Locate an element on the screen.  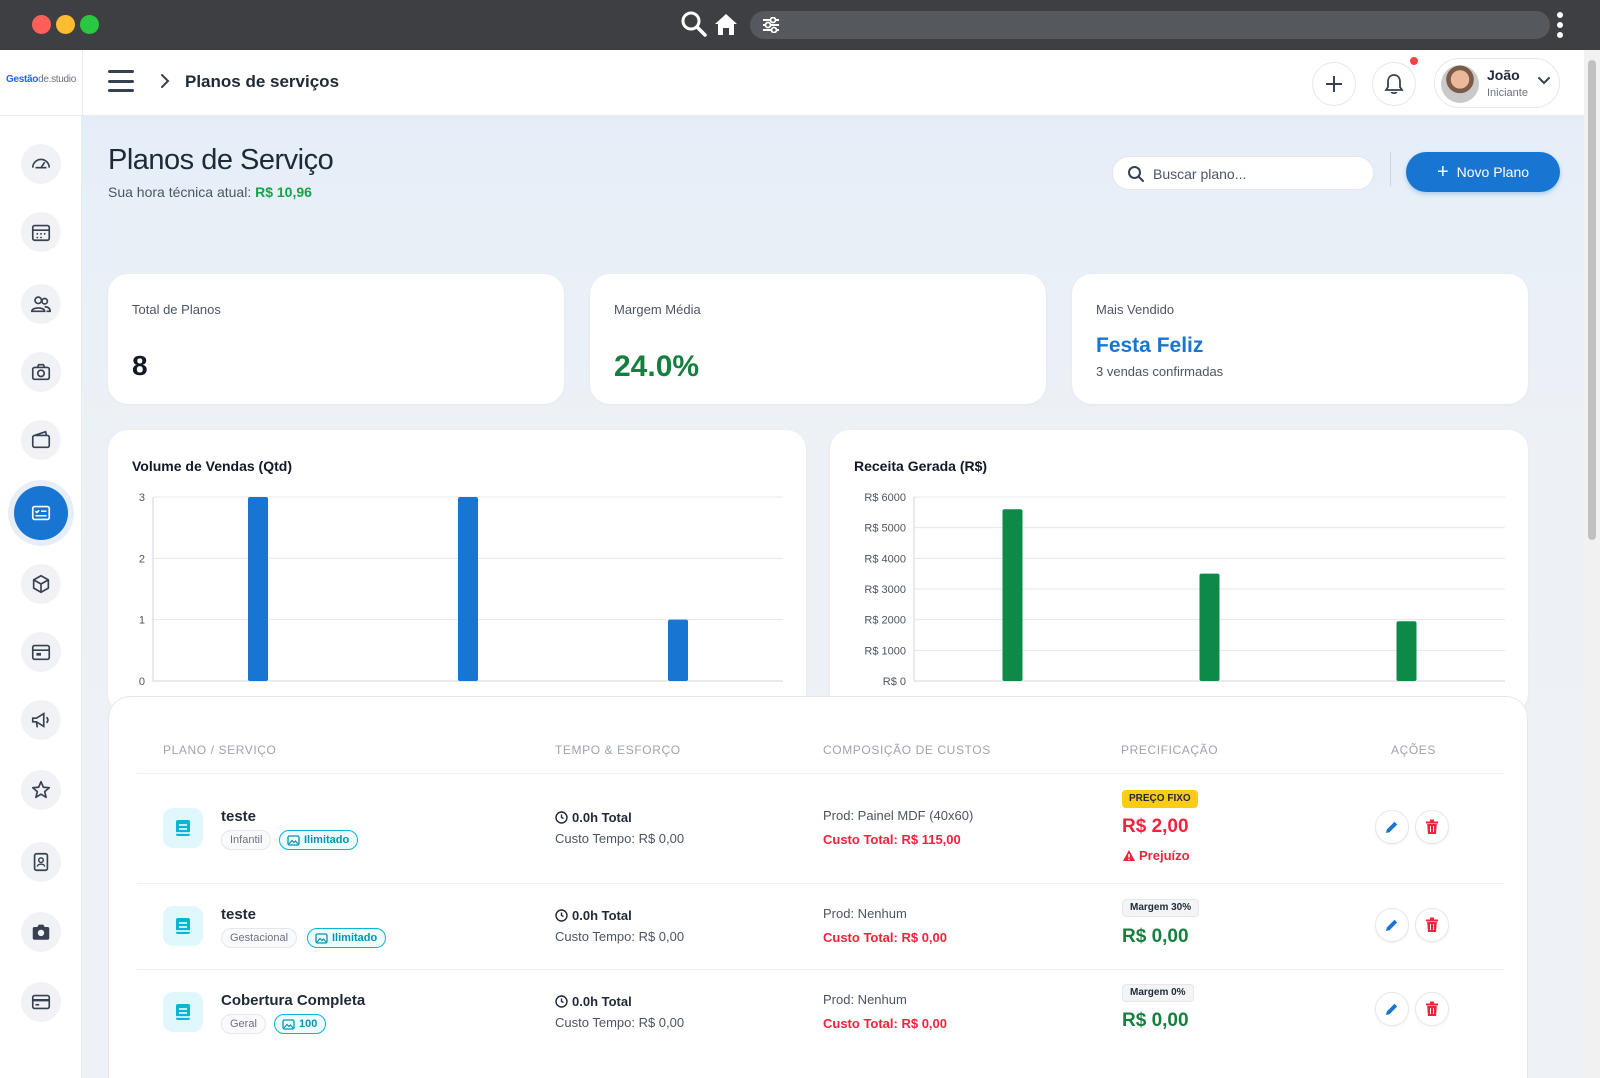
image-icon is located at coordinates (288, 1024).